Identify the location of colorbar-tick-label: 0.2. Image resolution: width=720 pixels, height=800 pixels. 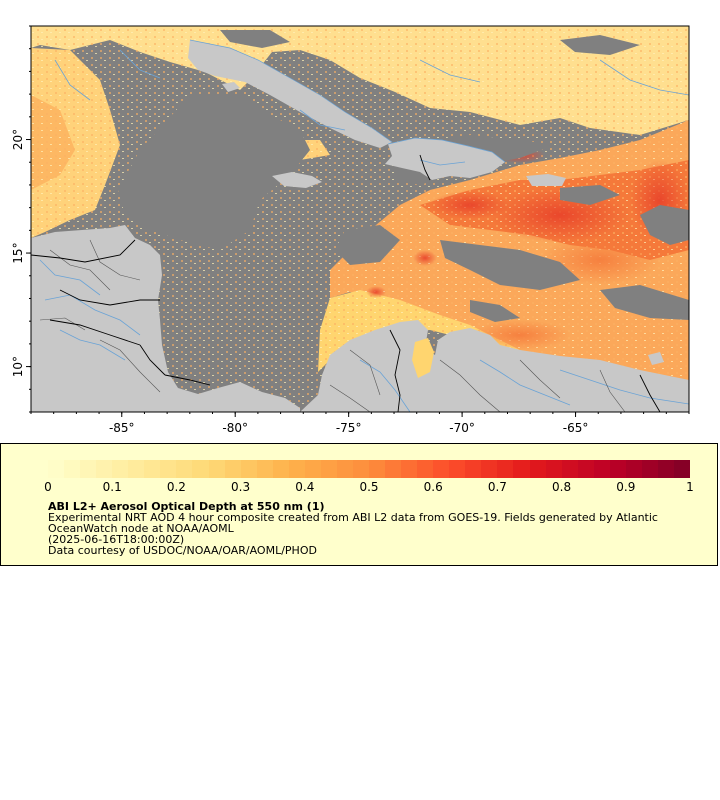
(176, 487).